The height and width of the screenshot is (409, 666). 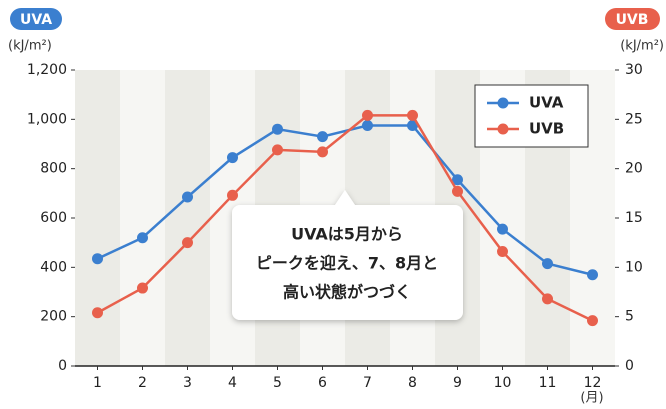 I want to click on annotation-box, so click(x=347, y=255).